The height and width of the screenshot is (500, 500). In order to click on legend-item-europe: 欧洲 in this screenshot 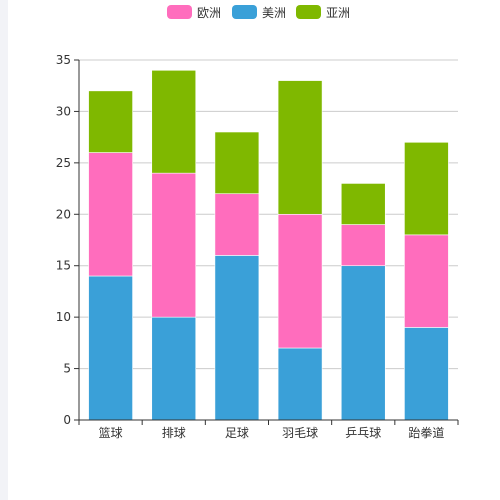, I will do `click(194, 12)`.